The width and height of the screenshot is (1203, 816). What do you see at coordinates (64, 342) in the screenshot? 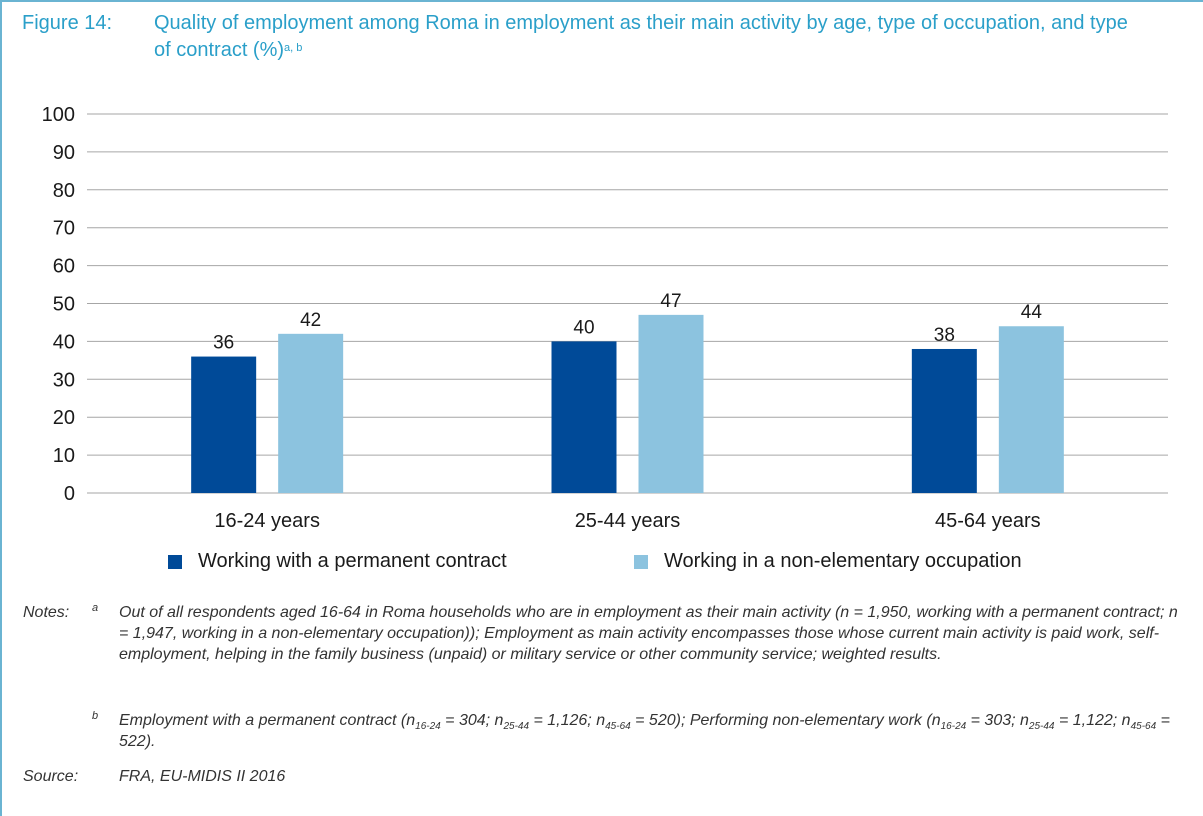
I see `y-tick-label: 40` at bounding box center [64, 342].